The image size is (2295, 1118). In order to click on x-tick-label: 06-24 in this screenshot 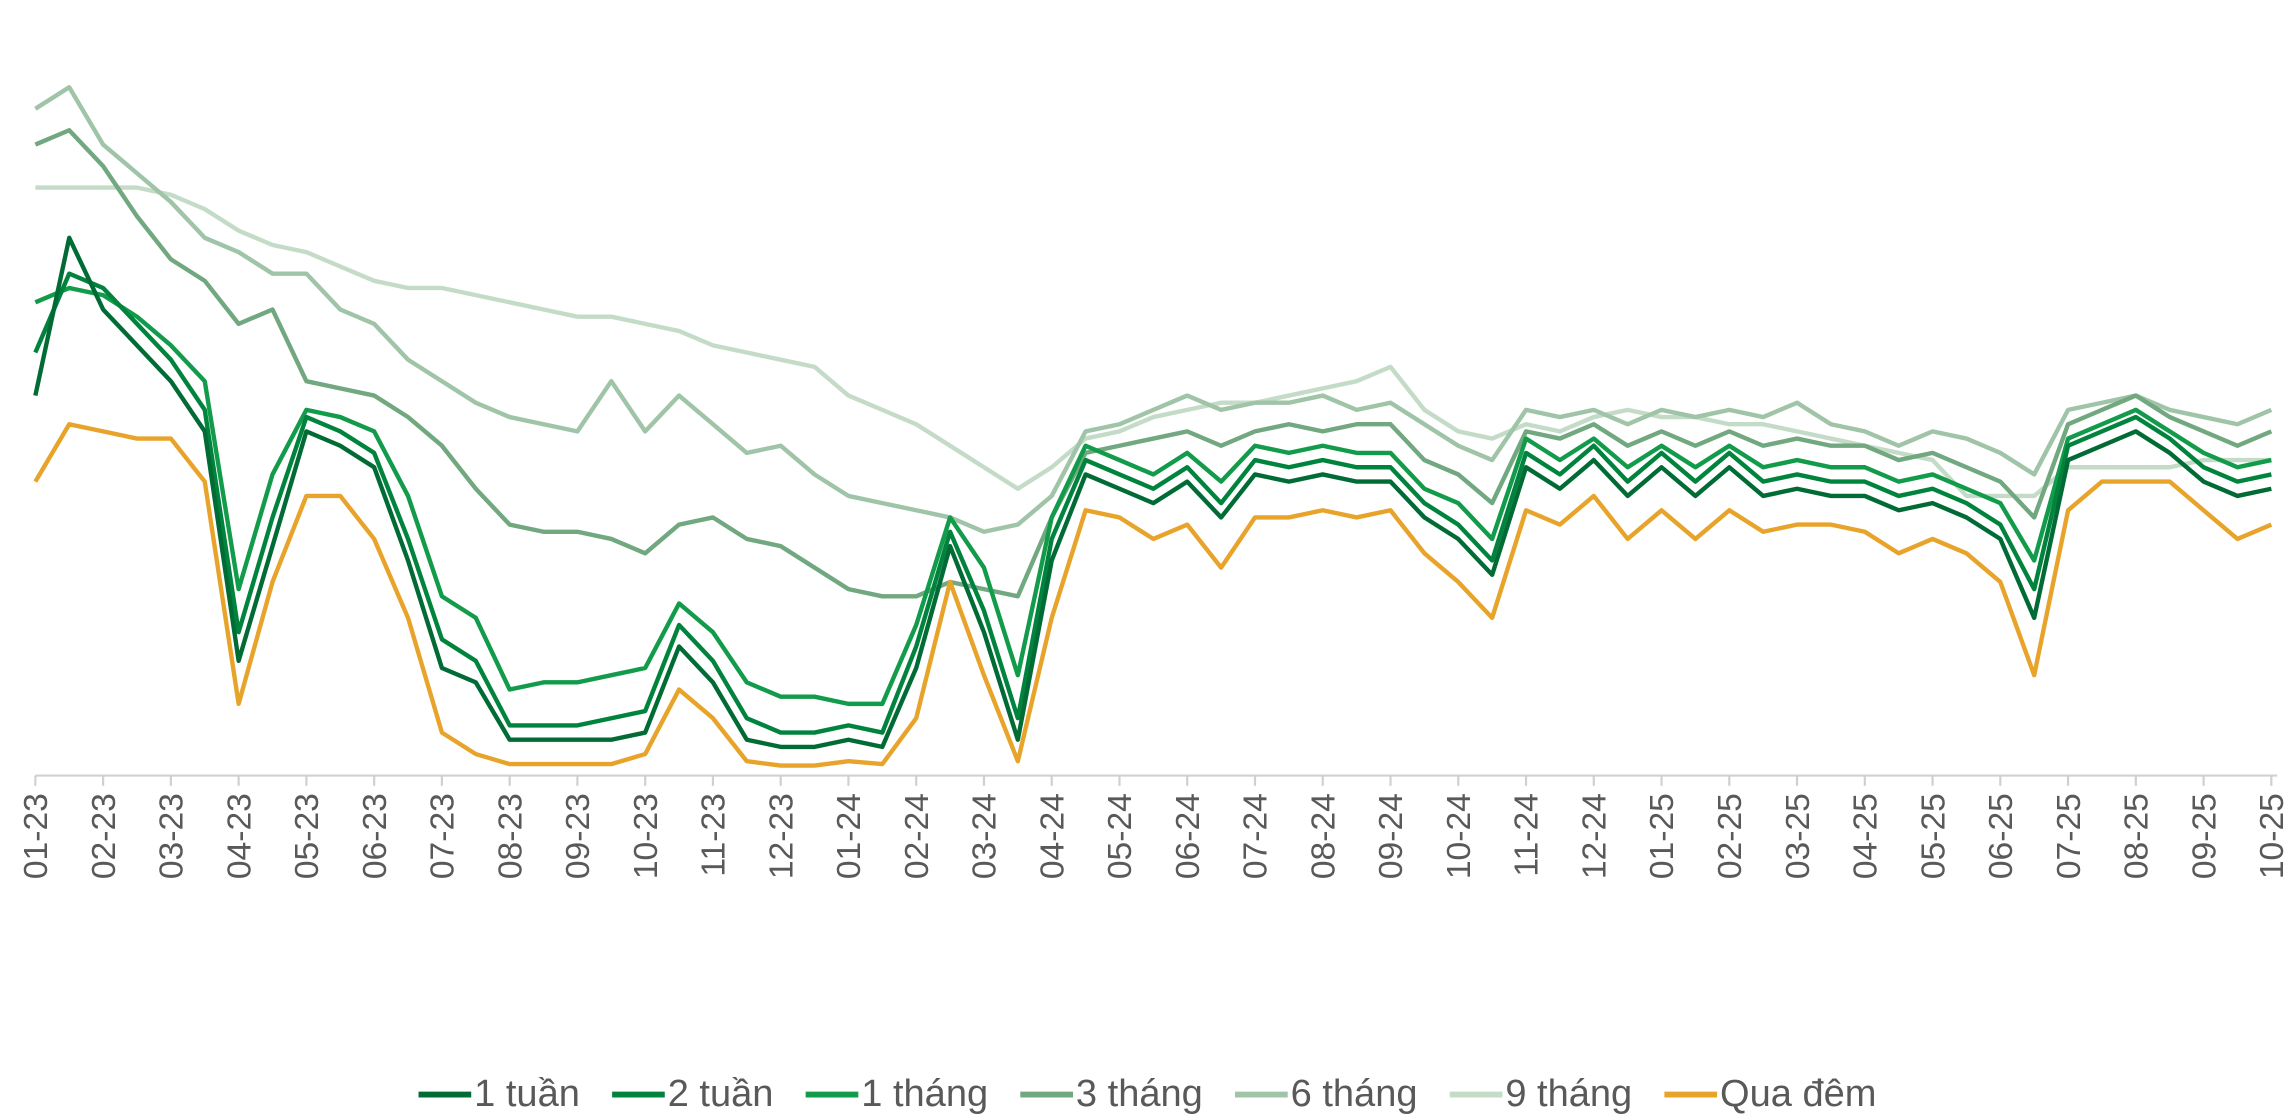, I will do `click(1188, 836)`.